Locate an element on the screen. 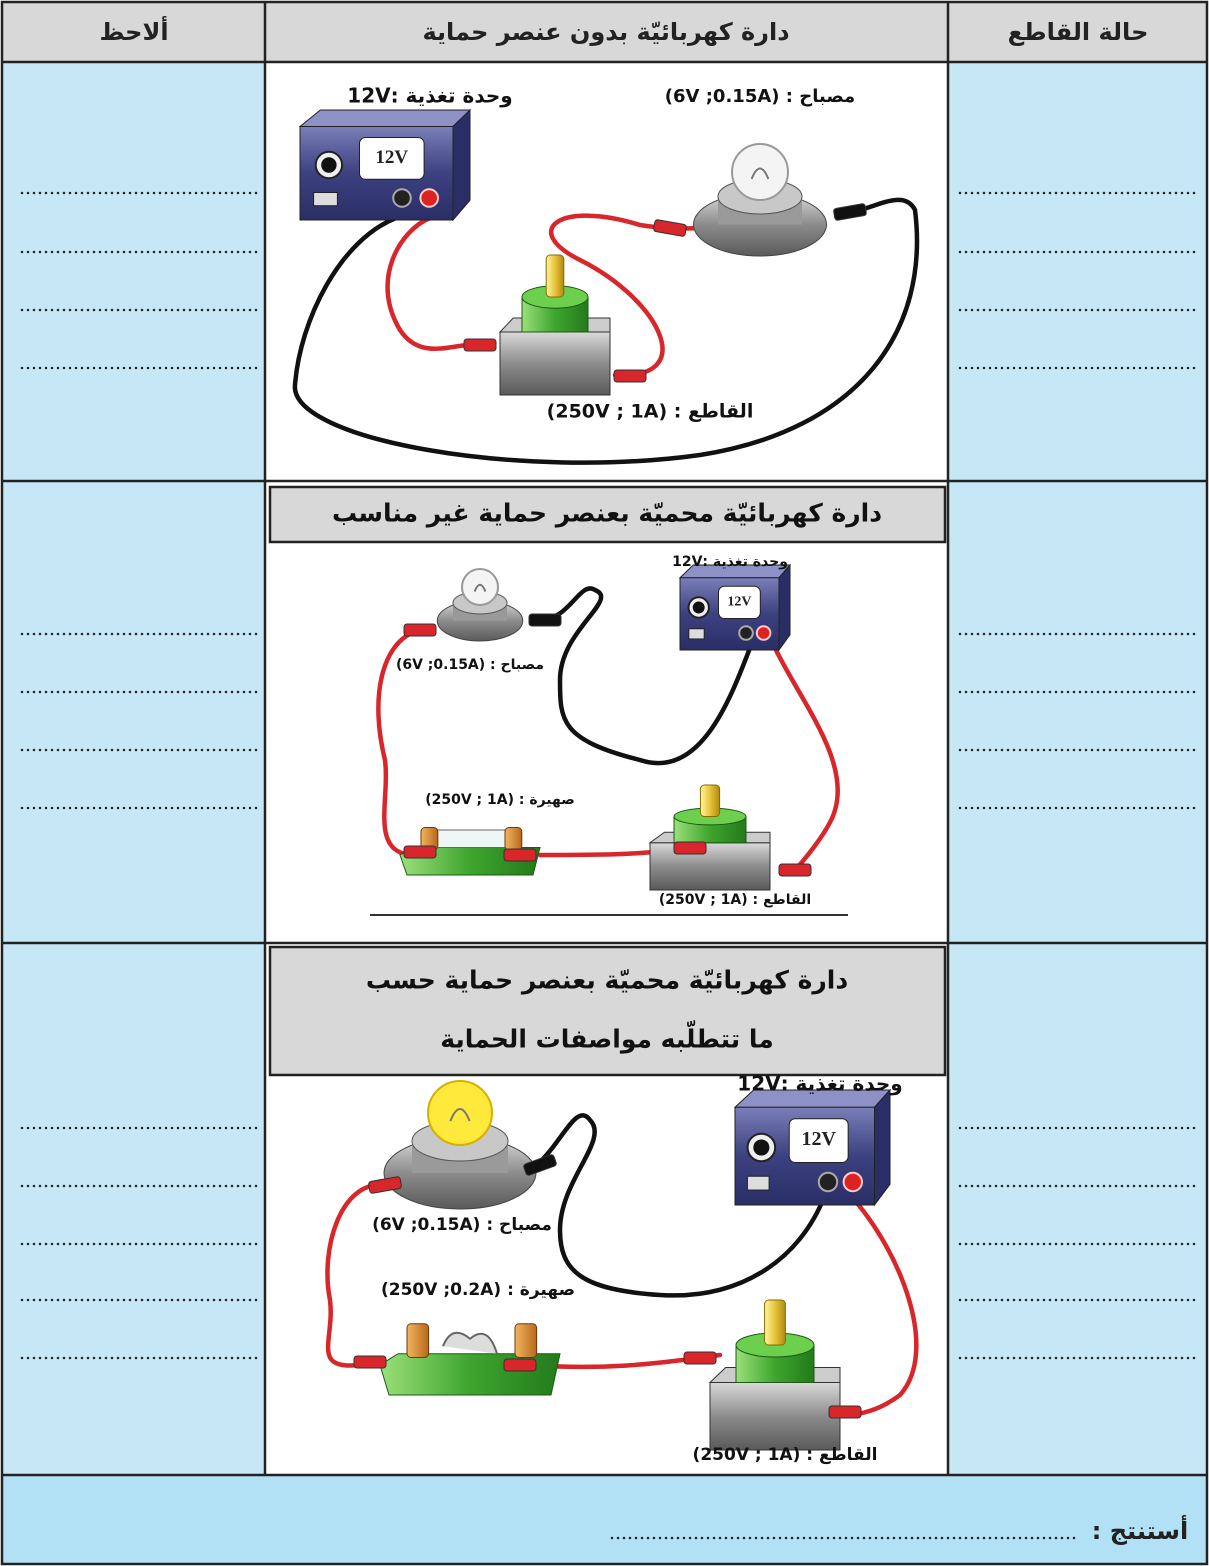 The width and height of the screenshot is (1209, 1566). supply-top is located at coordinates (385, 118).